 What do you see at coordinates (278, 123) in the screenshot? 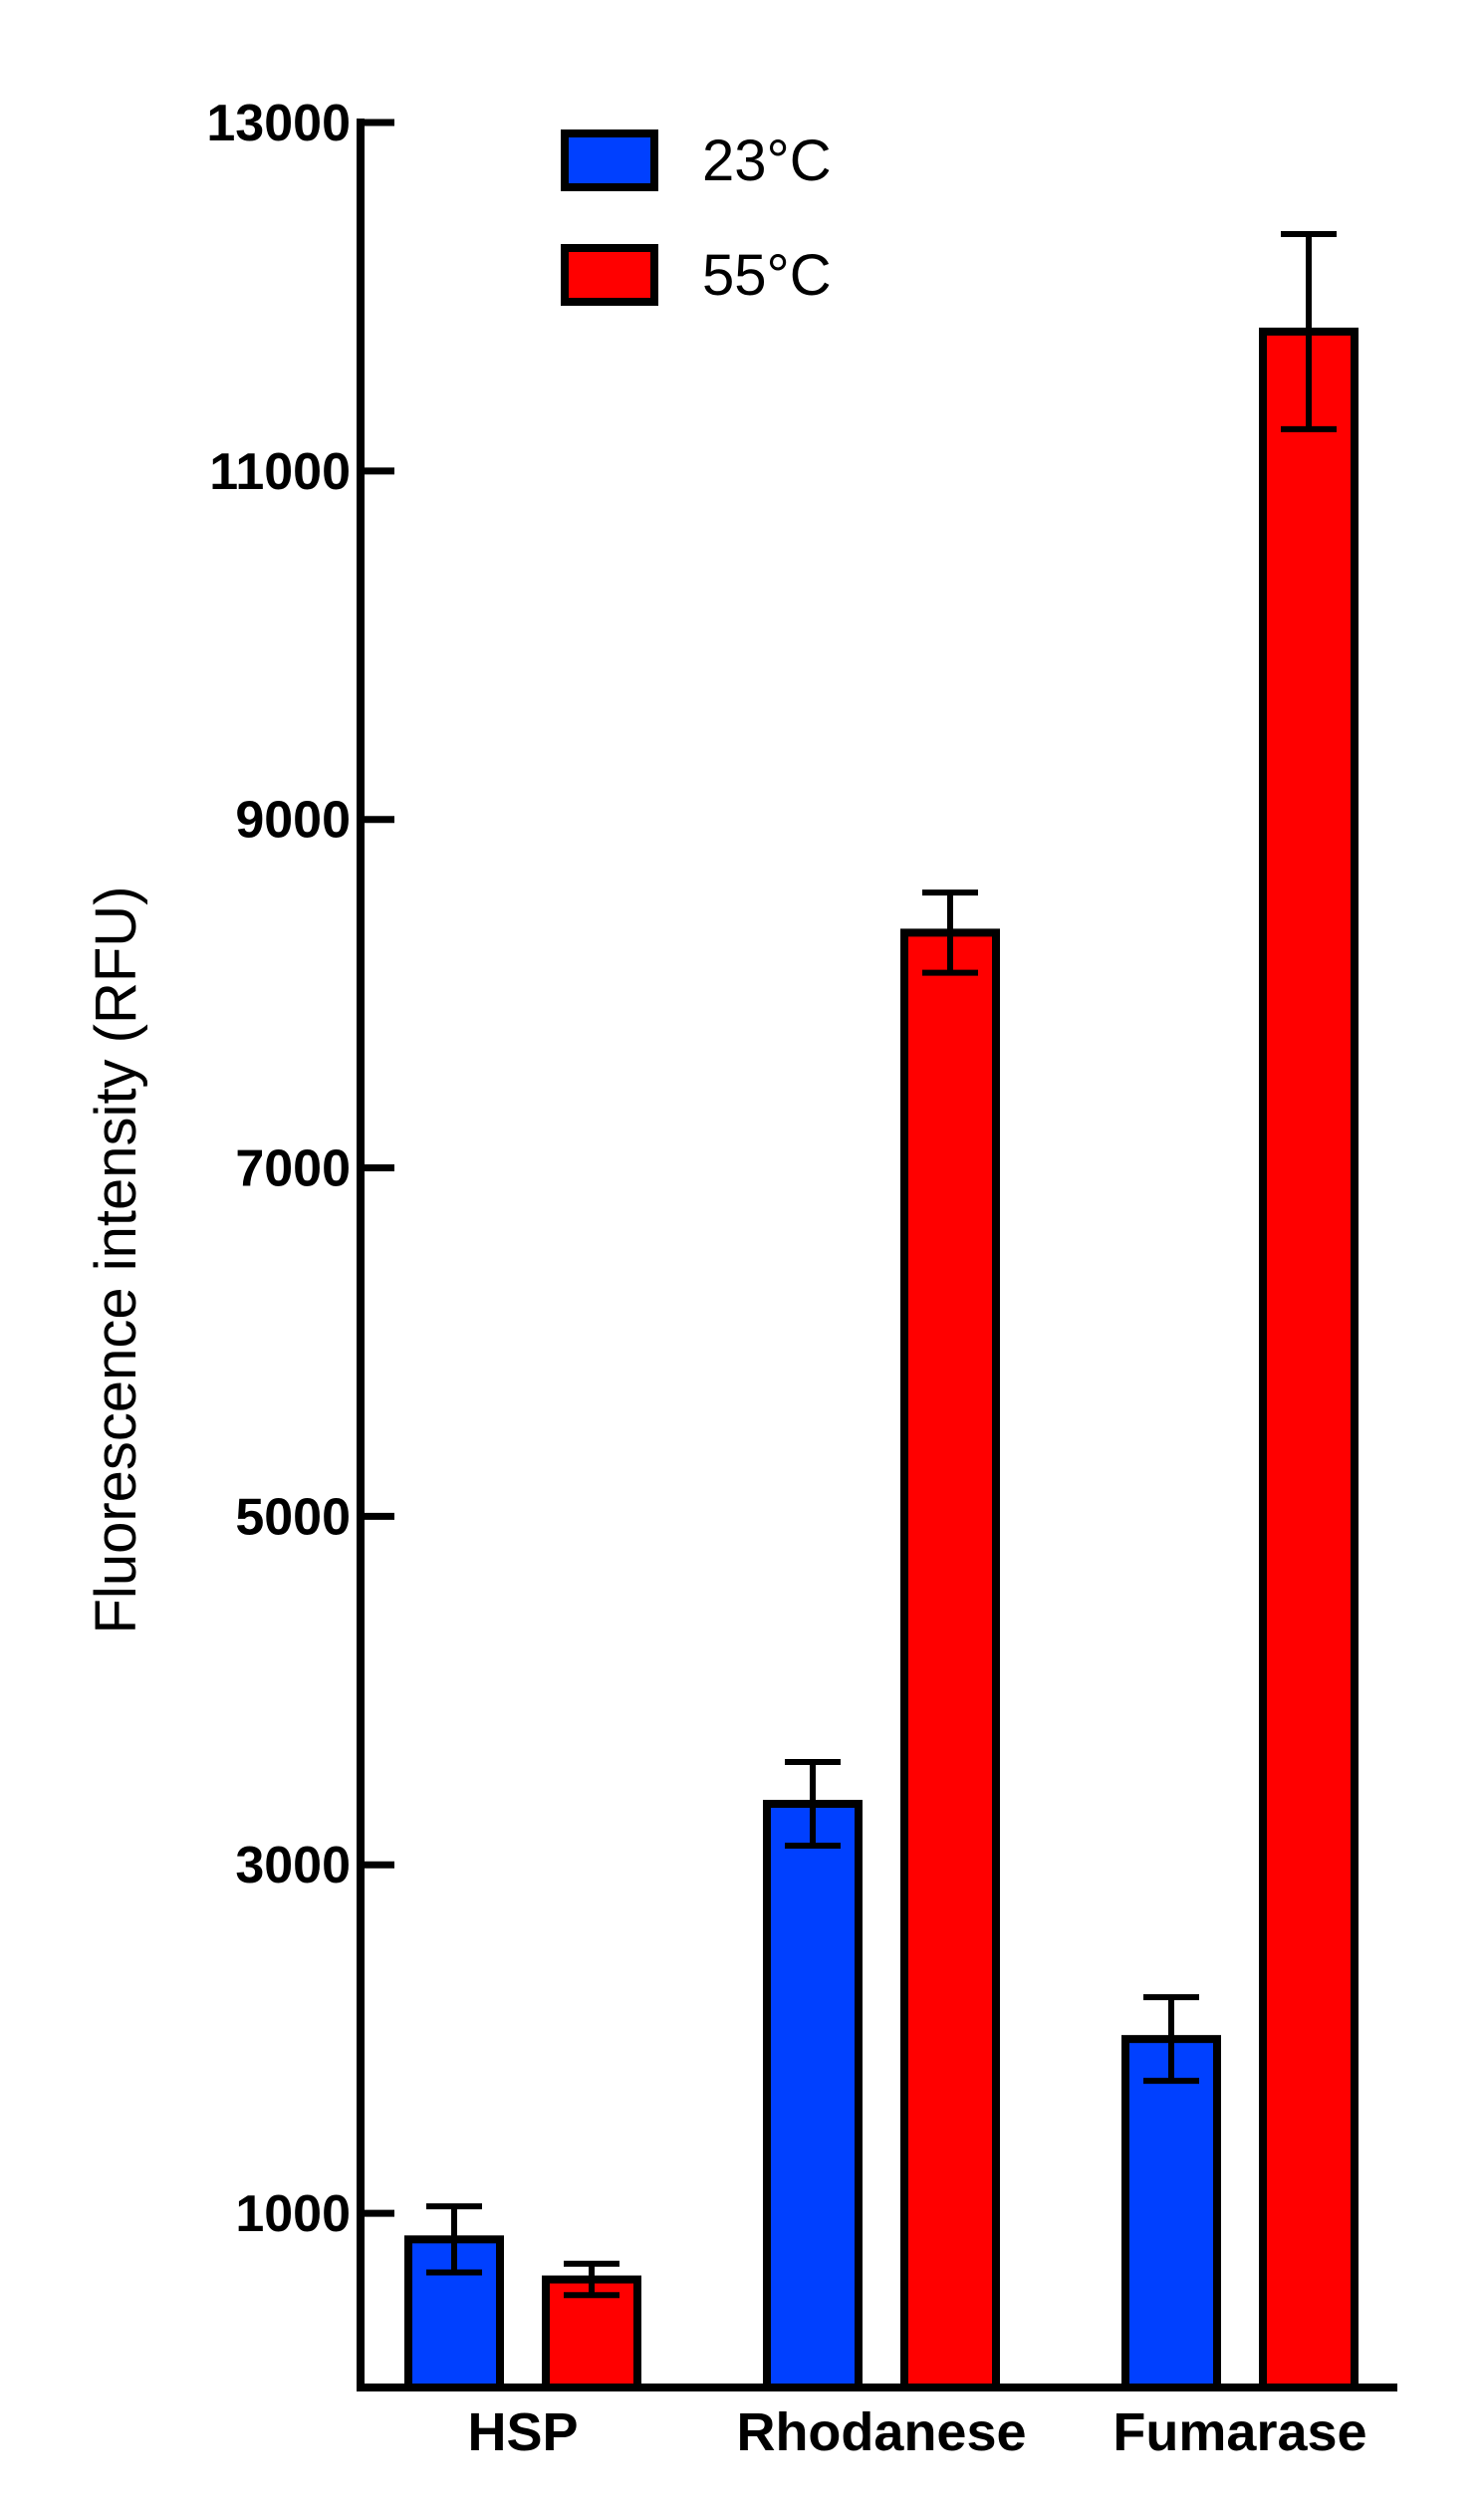
I see `y-tick-label: 13000` at bounding box center [278, 123].